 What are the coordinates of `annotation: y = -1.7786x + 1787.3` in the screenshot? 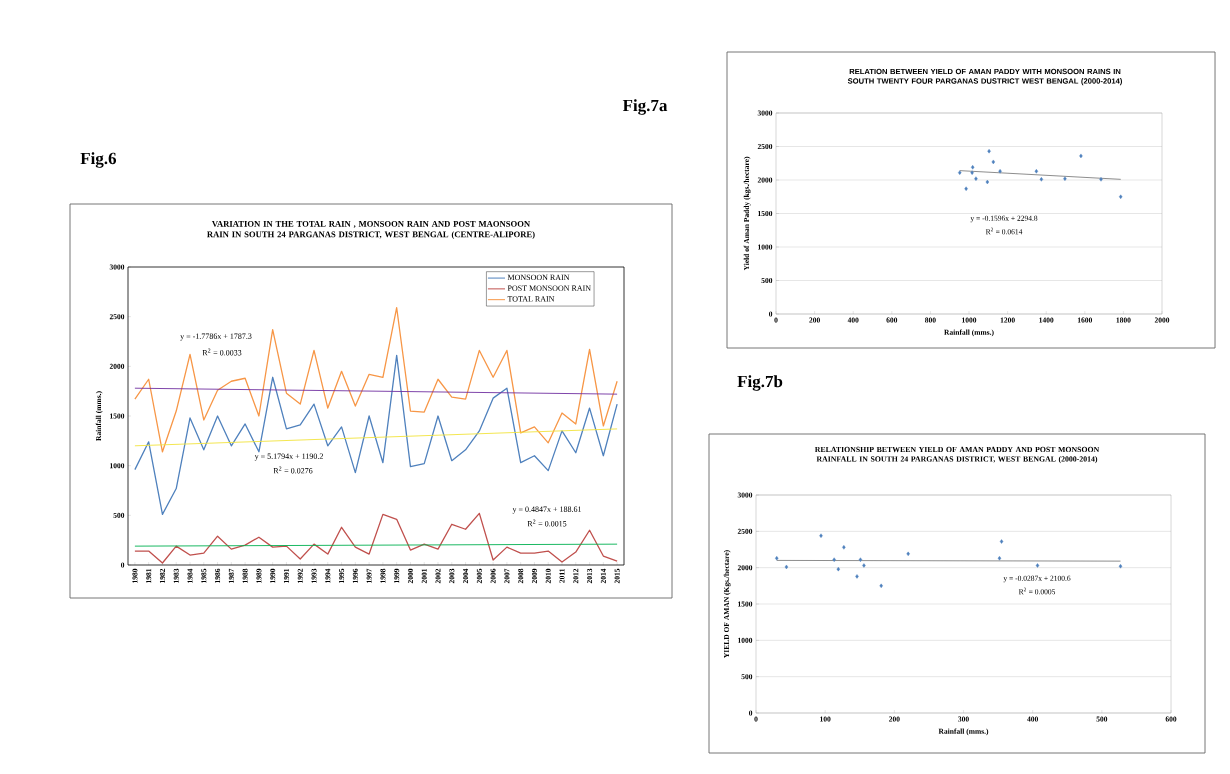 It's located at (216, 337).